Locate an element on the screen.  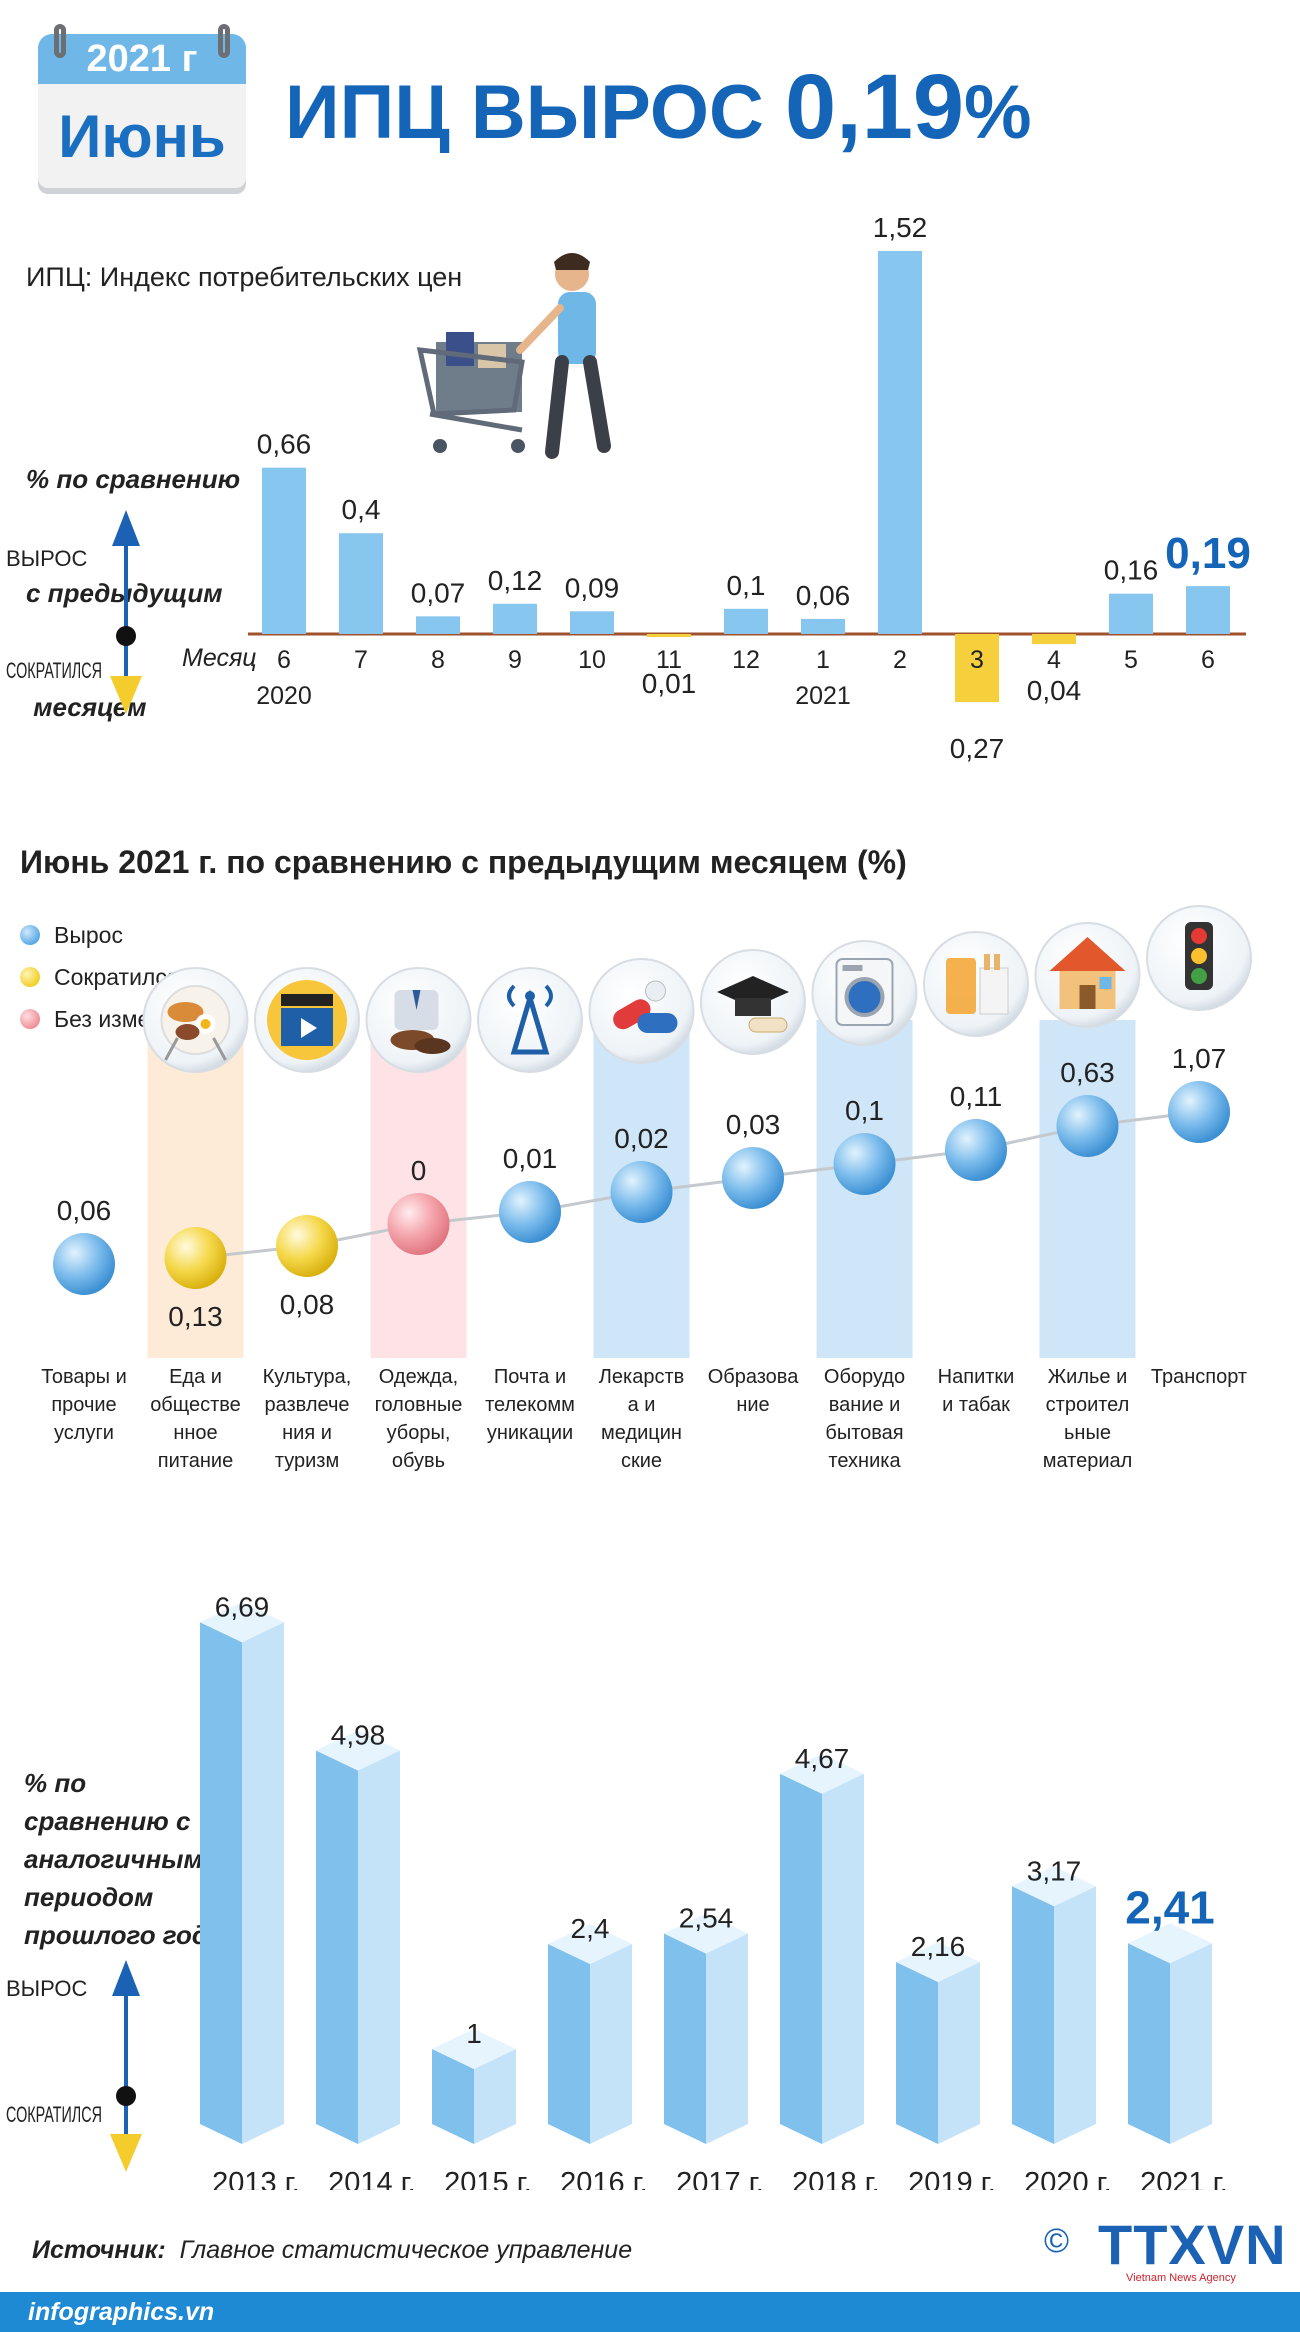
bar-left-face is located at coordinates (917, 2053).